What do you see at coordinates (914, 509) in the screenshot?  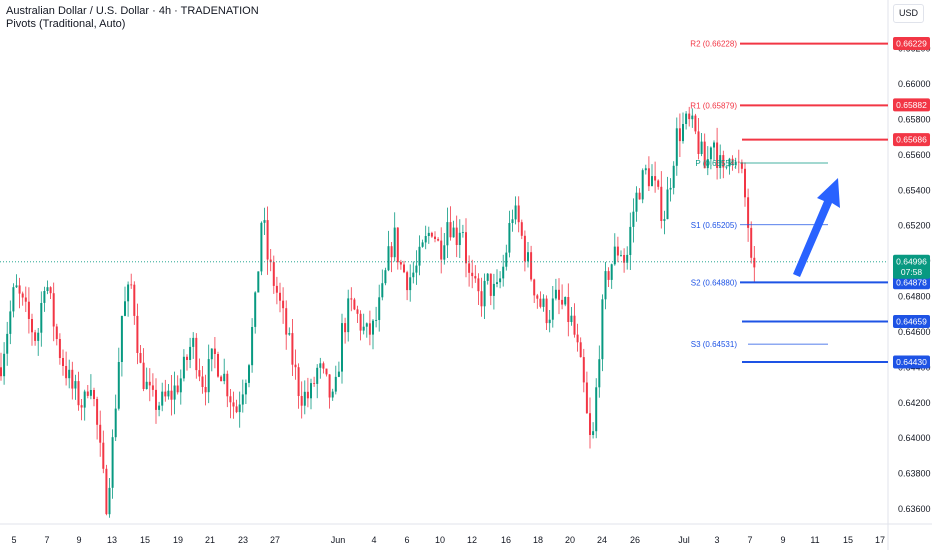 I see `y-tick-label: 0.63600` at bounding box center [914, 509].